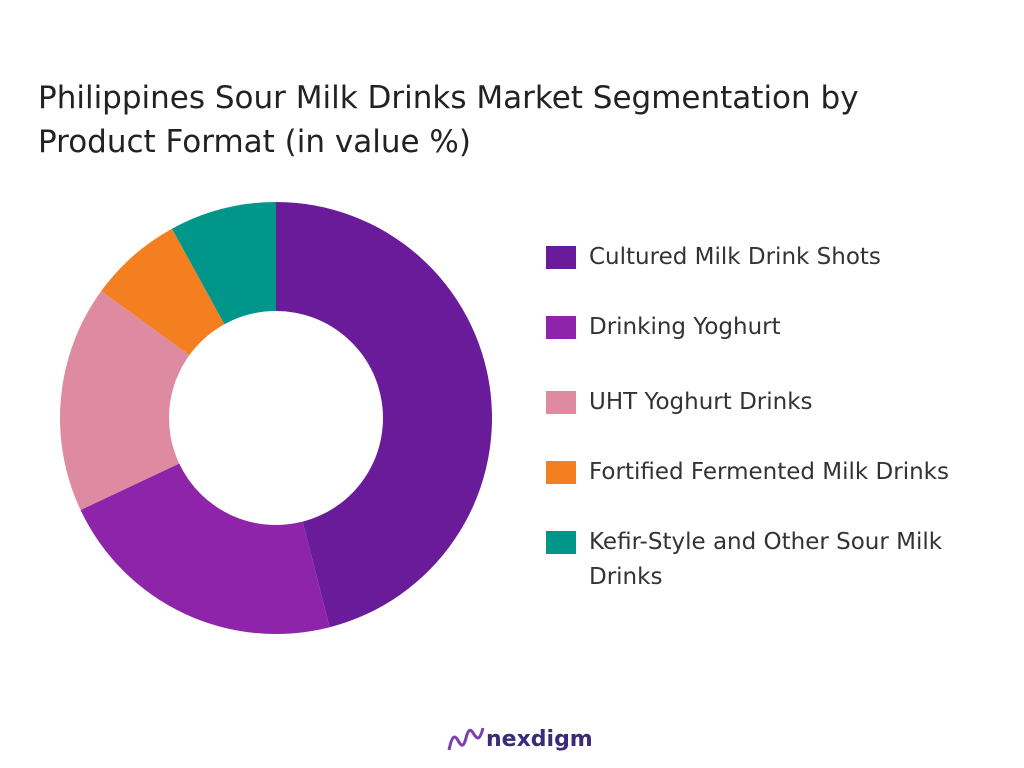  I want to click on legend-label: Drinking Yoghurt, so click(685, 327).